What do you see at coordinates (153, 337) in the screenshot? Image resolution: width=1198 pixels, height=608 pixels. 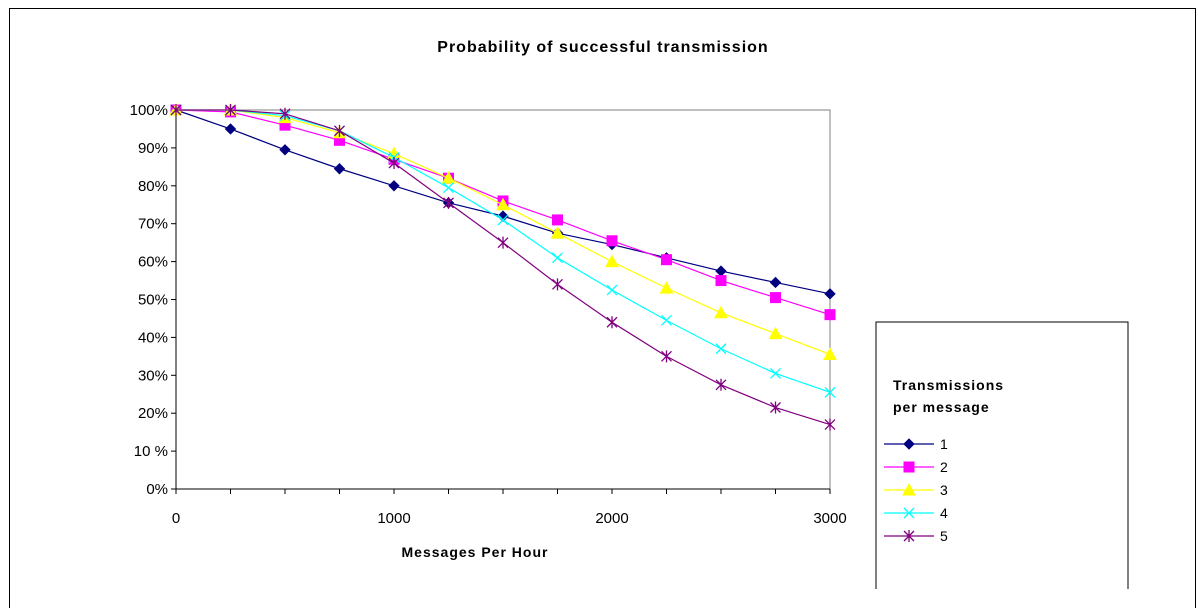 I see `y-tick-label: 40%` at bounding box center [153, 337].